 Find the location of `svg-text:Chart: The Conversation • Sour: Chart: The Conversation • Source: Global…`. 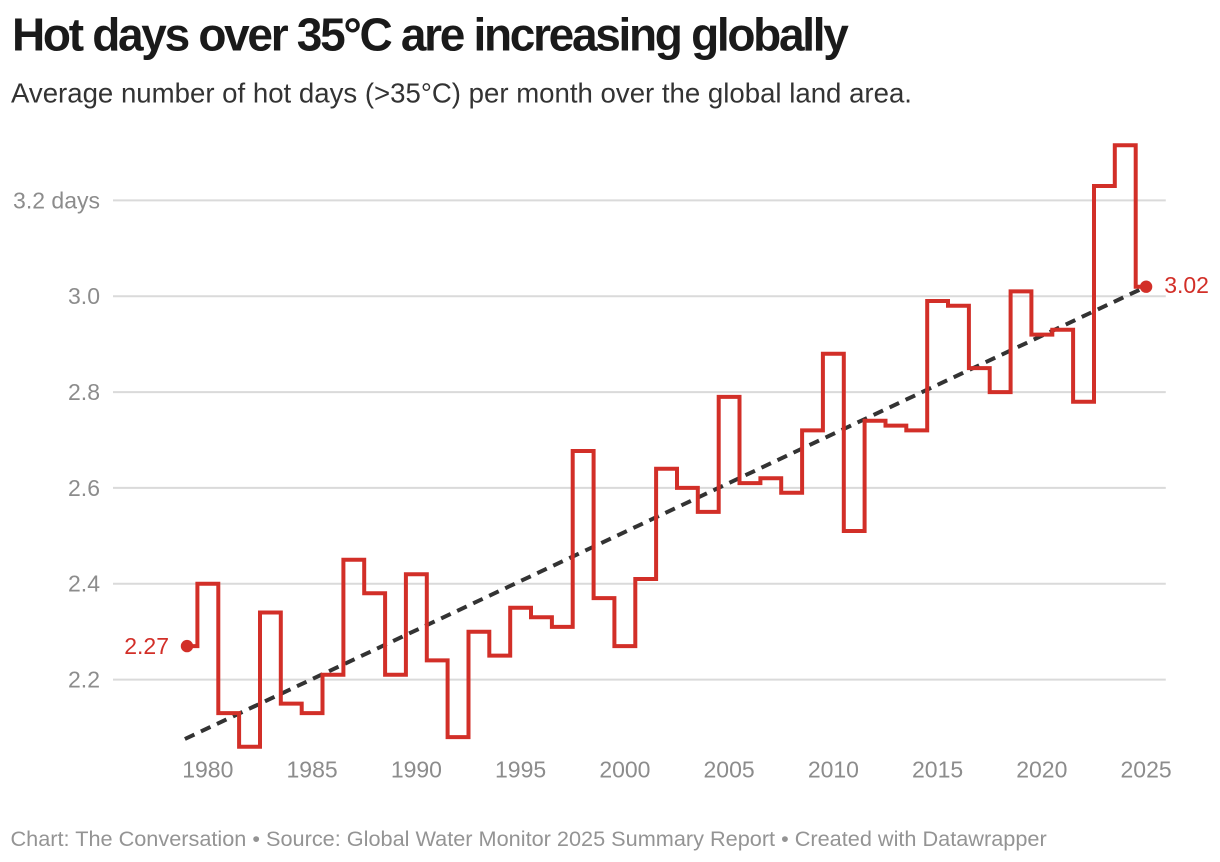

svg-text:Chart: The Conversation • Sour: Chart: The Conversation • Source: Global… is located at coordinates (529, 838).